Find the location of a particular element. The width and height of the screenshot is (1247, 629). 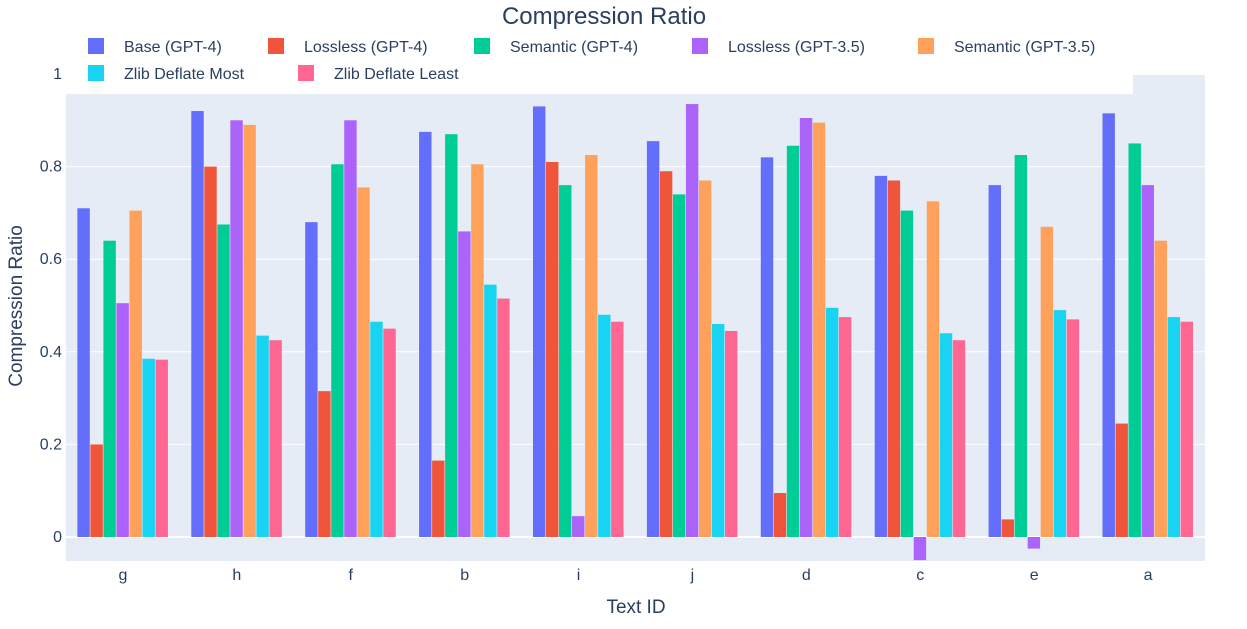

legend-label: Lossless (GPT-4) is located at coordinates (366, 47).